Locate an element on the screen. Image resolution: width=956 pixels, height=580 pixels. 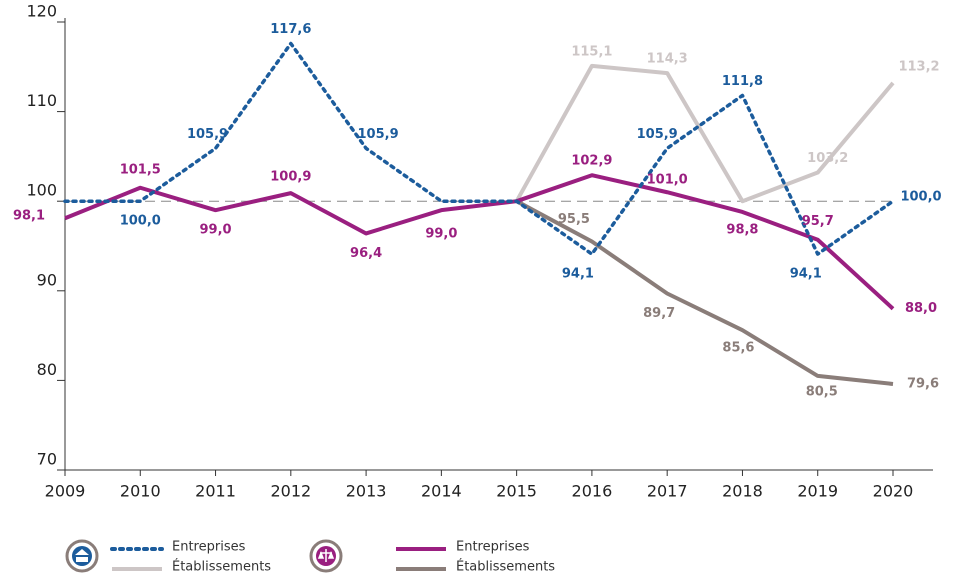
data-label: 103,2 is located at coordinates (827, 158).